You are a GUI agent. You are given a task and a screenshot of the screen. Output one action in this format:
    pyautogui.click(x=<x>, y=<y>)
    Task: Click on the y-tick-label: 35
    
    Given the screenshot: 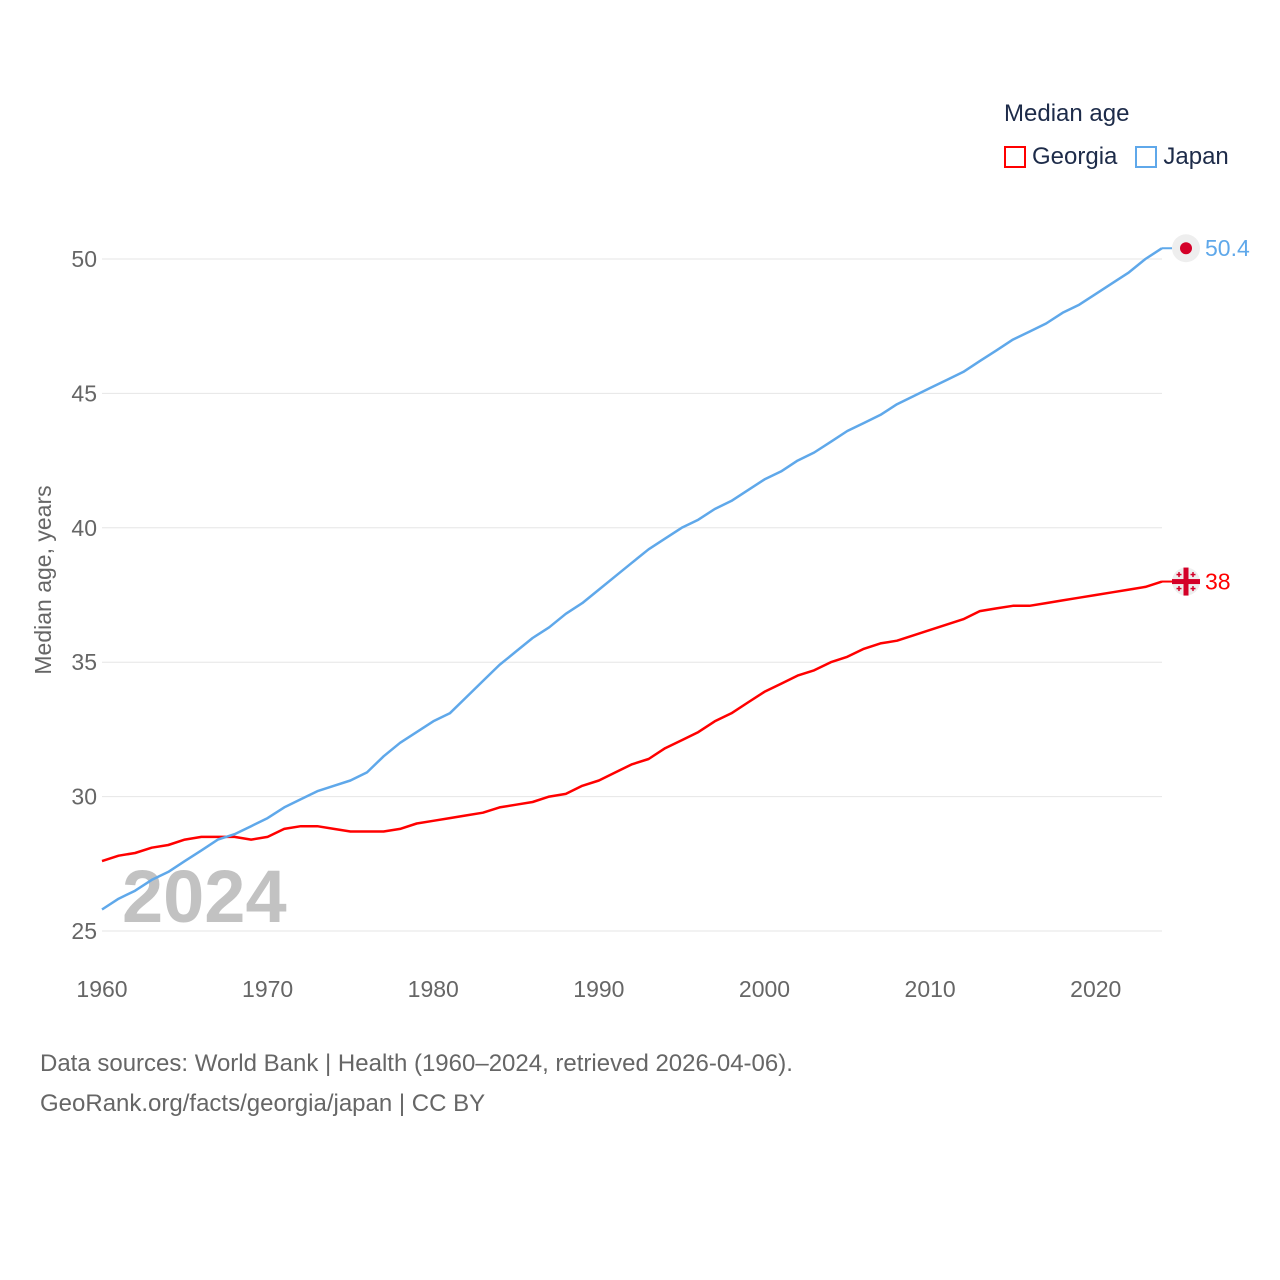 What is the action you would take?
    pyautogui.click(x=84, y=662)
    